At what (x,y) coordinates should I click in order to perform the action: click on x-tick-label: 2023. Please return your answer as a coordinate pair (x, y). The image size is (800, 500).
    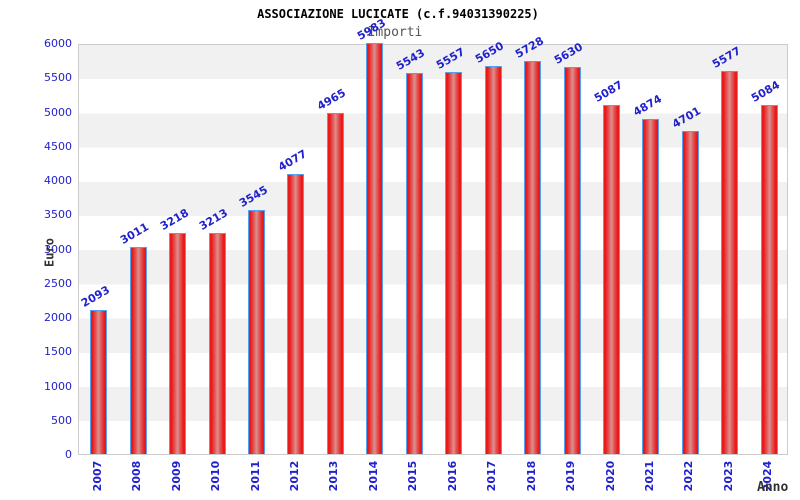
    Looking at the image, I should click on (728, 476).